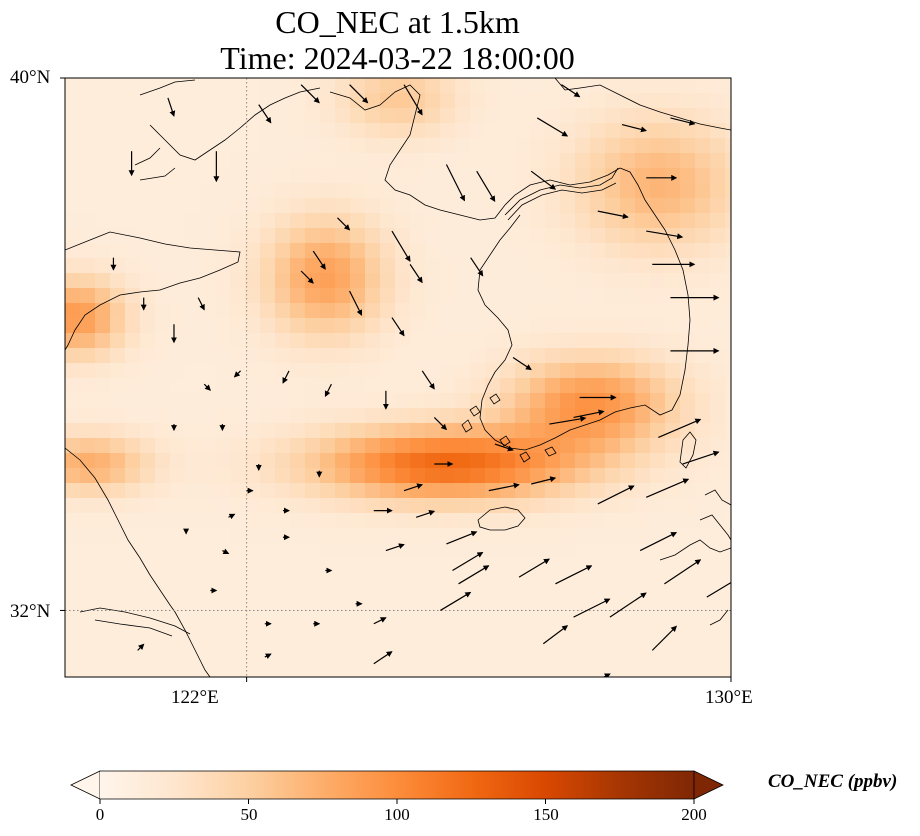  I want to click on colorbar-gradient, so click(397, 785).